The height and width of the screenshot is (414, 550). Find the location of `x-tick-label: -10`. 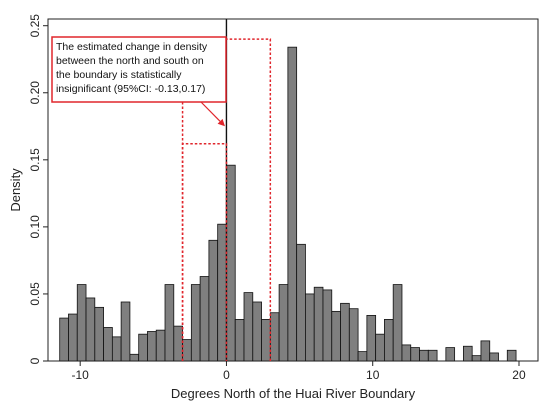

x-tick-label: -10 is located at coordinates (81, 375).